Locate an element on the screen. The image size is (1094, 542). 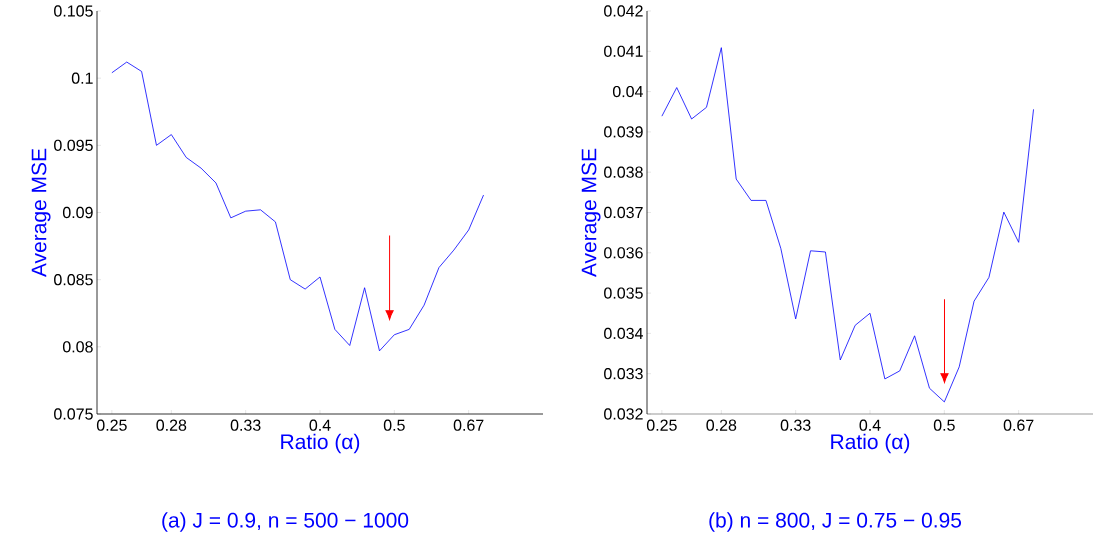
y-tick-label: 0.033 is located at coordinates (623, 374).